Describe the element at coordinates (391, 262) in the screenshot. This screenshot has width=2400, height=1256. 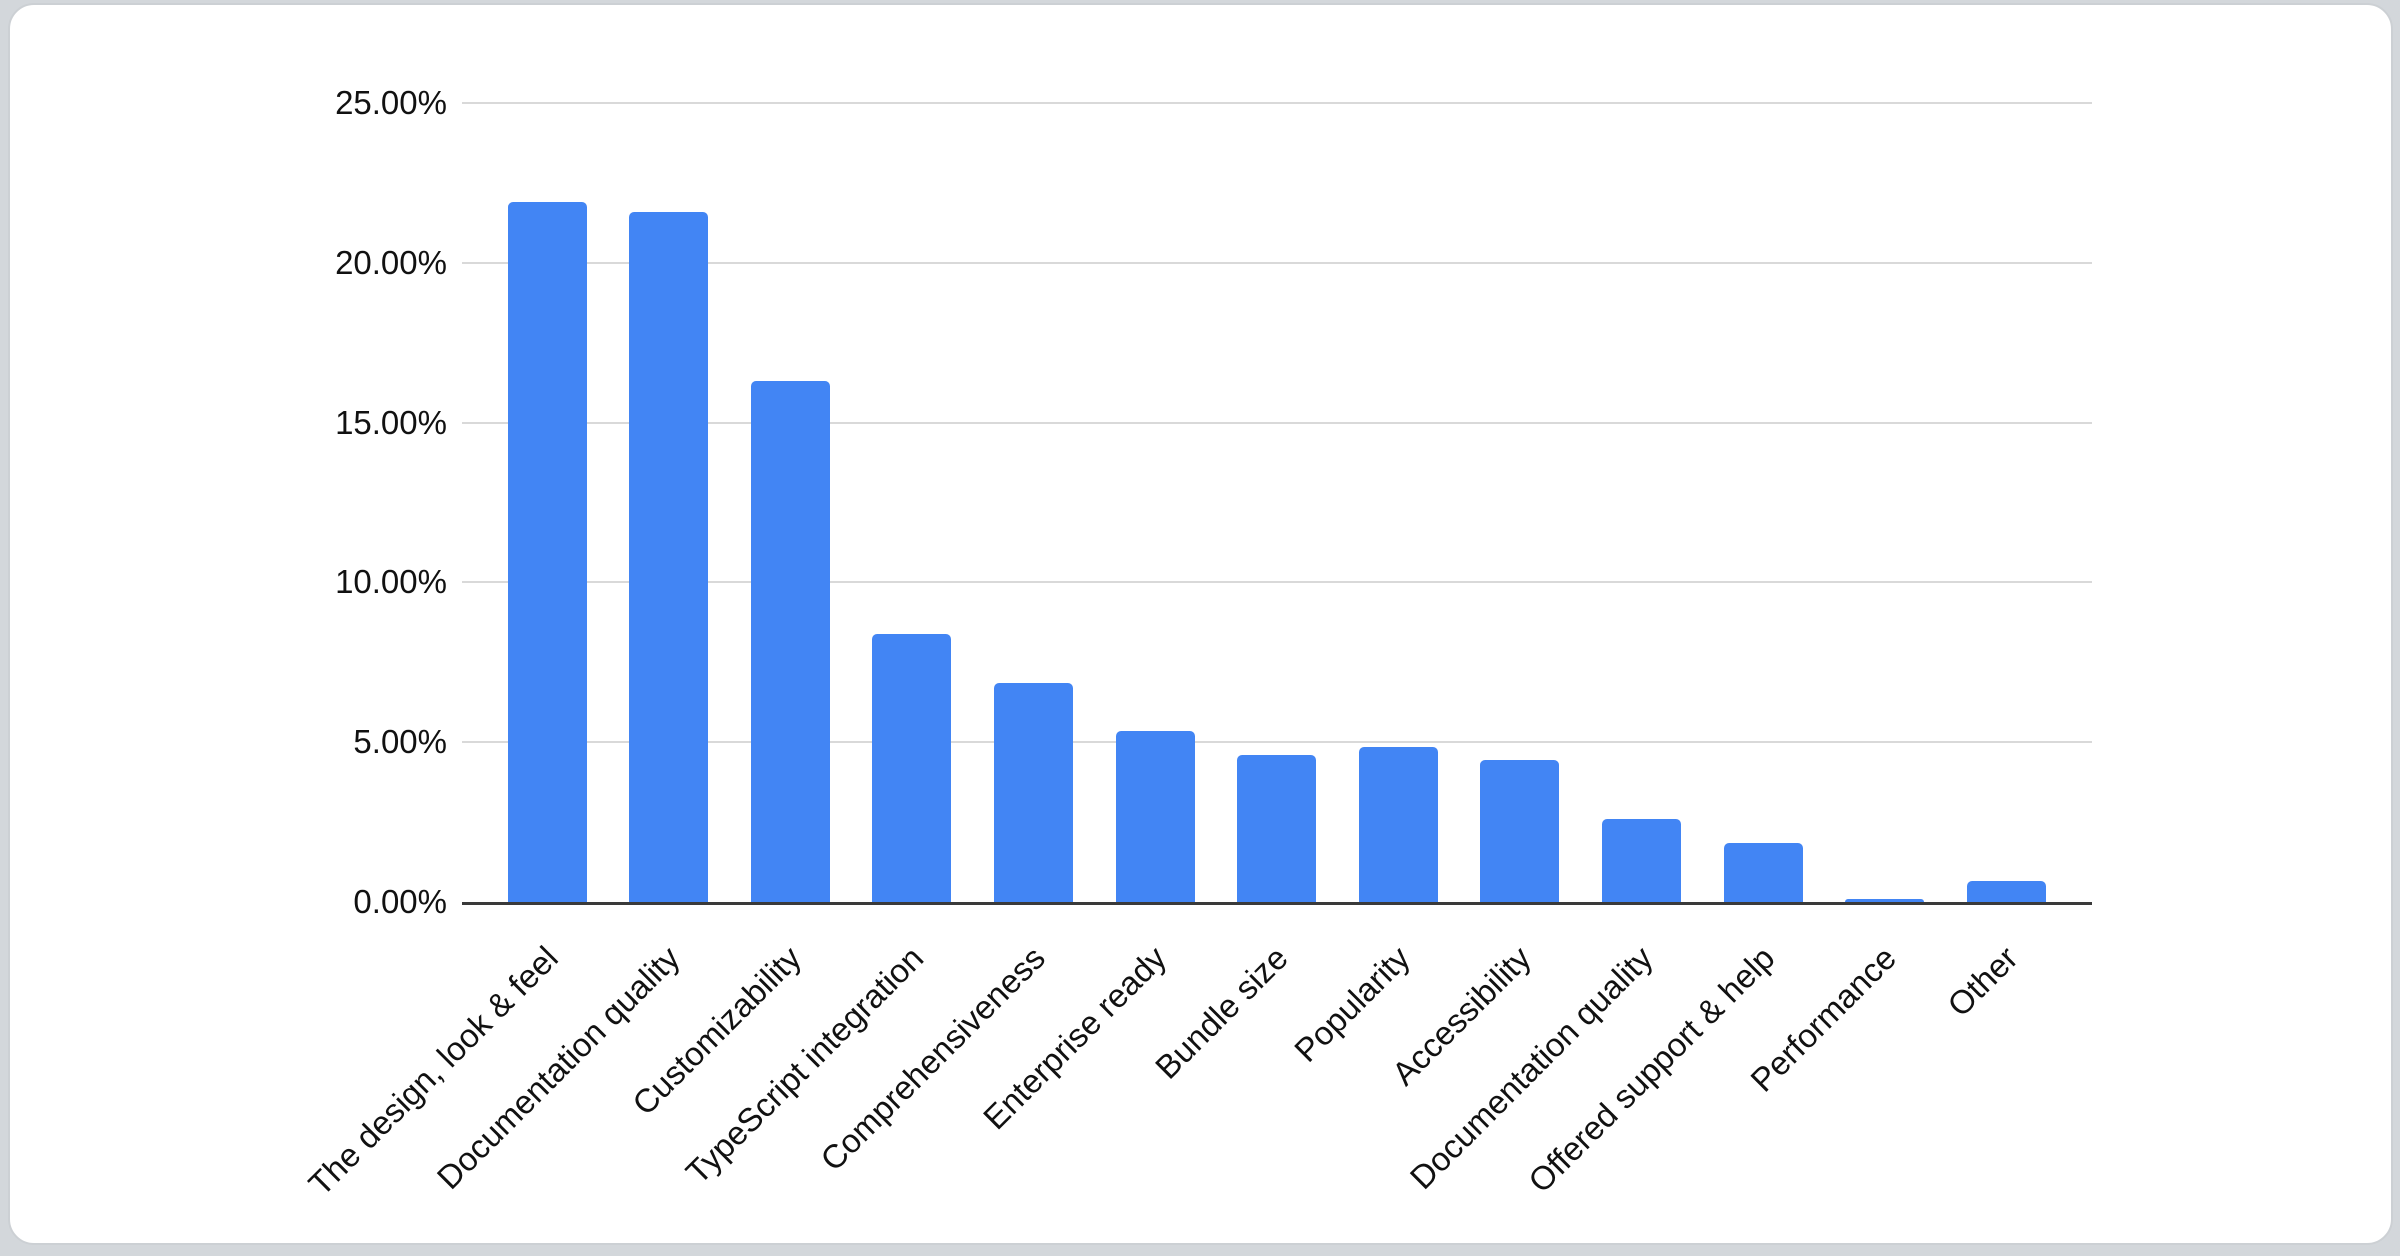
I see `y-axis-tick-label: 20.00%` at that location.